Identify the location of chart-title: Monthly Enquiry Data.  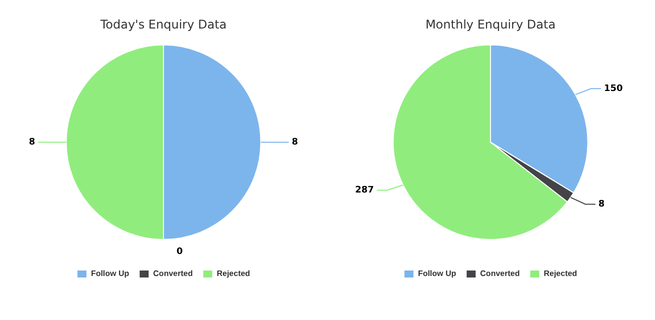
(490, 24).